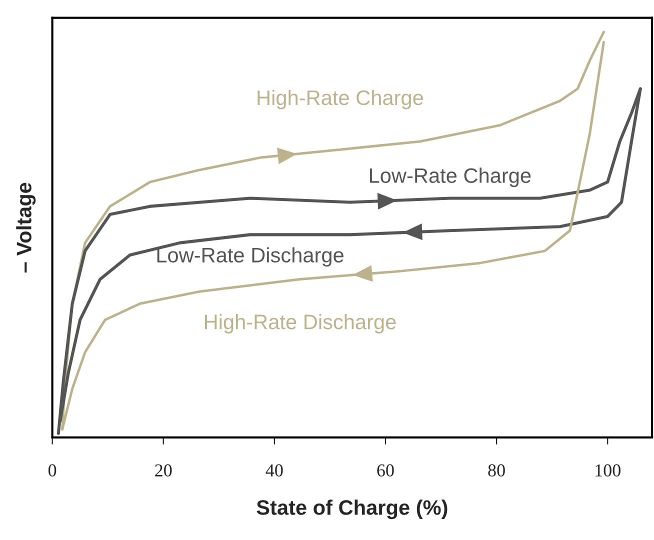 The width and height of the screenshot is (654, 540). I want to click on x-tick-label: 100, so click(608, 470).